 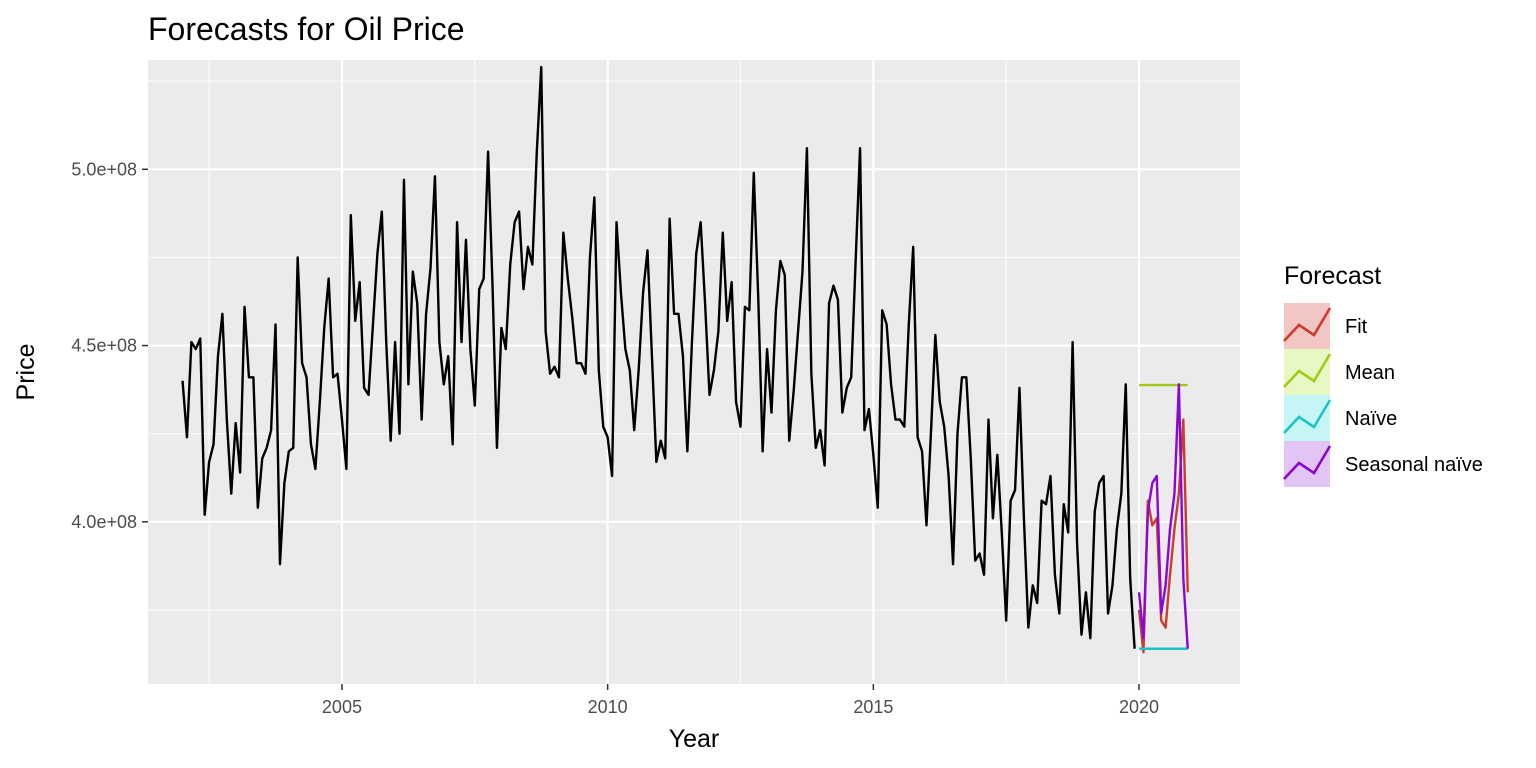 I want to click on legend-key-line-fit, so click(x=1307, y=324).